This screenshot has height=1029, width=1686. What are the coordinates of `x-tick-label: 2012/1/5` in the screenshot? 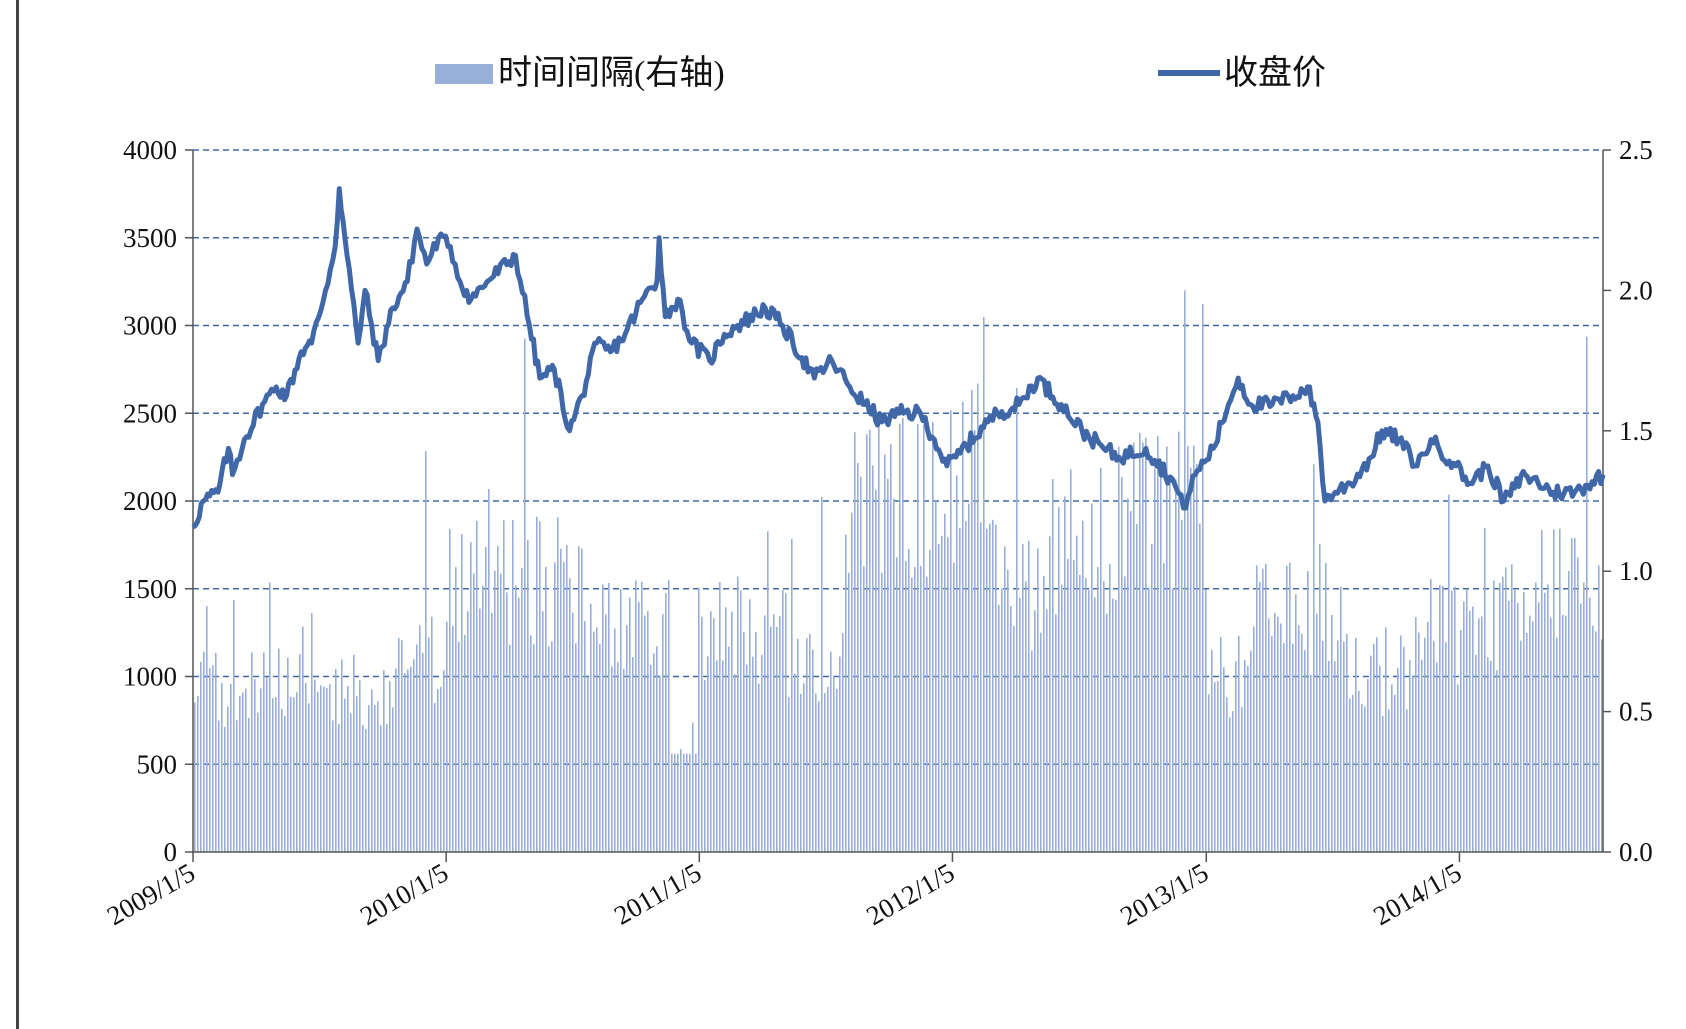 It's located at (910, 894).